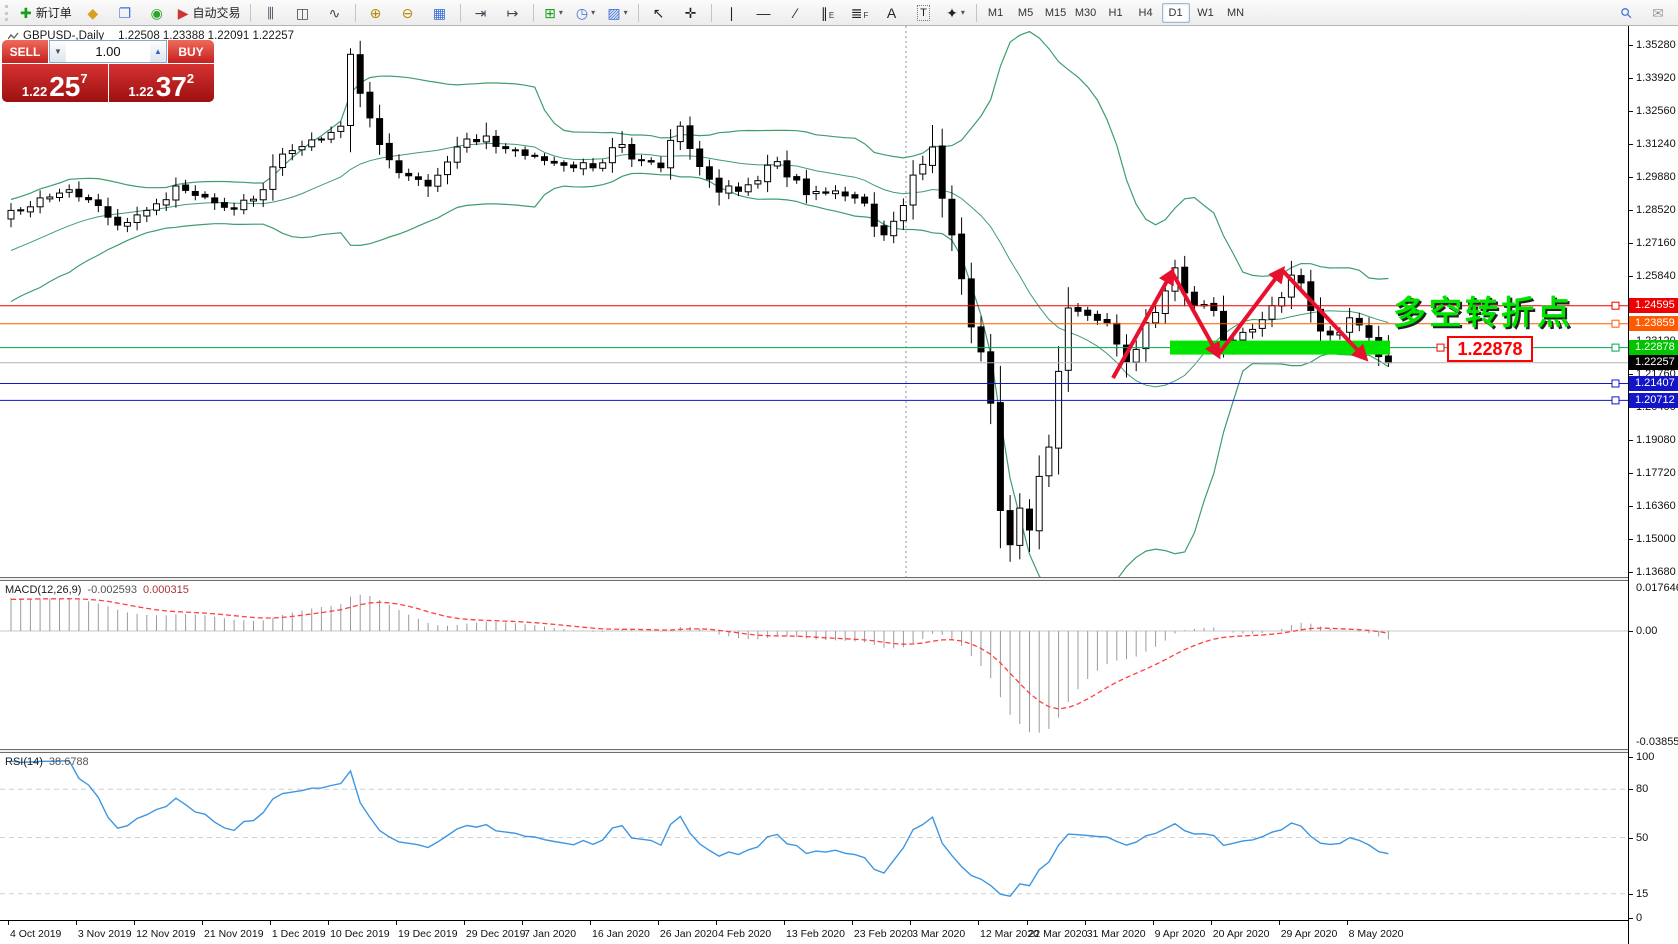 The height and width of the screenshot is (944, 1678). Describe the element at coordinates (8, 12) in the screenshot. I see `toolbar-grip` at that location.